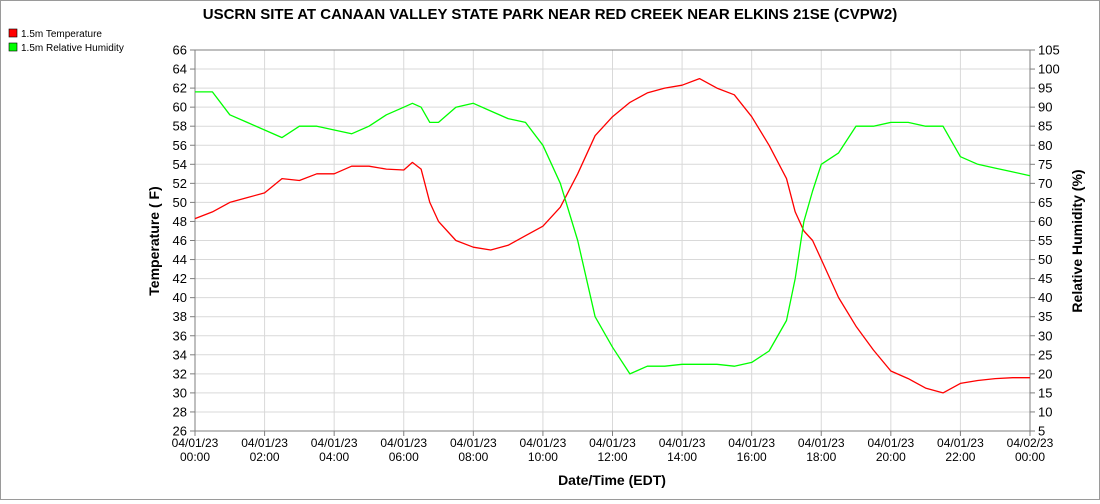 The image size is (1100, 504). I want to click on right-tick-label: 10, so click(1045, 411).